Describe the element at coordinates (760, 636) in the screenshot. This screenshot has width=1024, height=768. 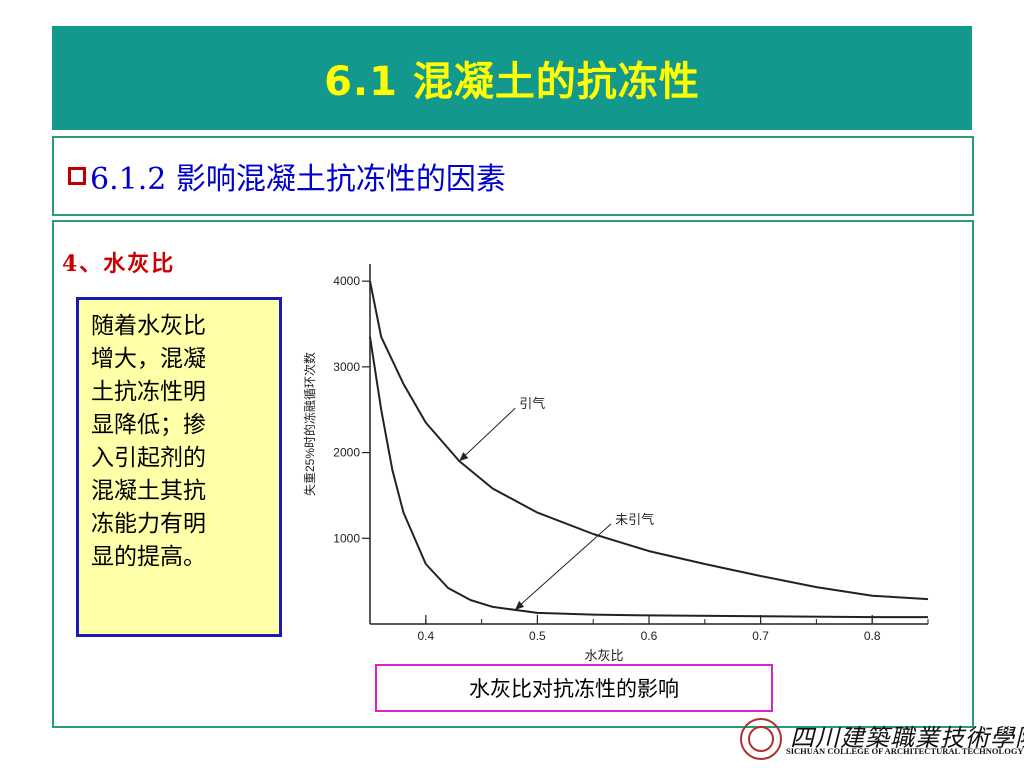
I see `x-tick-label: 0.7` at that location.